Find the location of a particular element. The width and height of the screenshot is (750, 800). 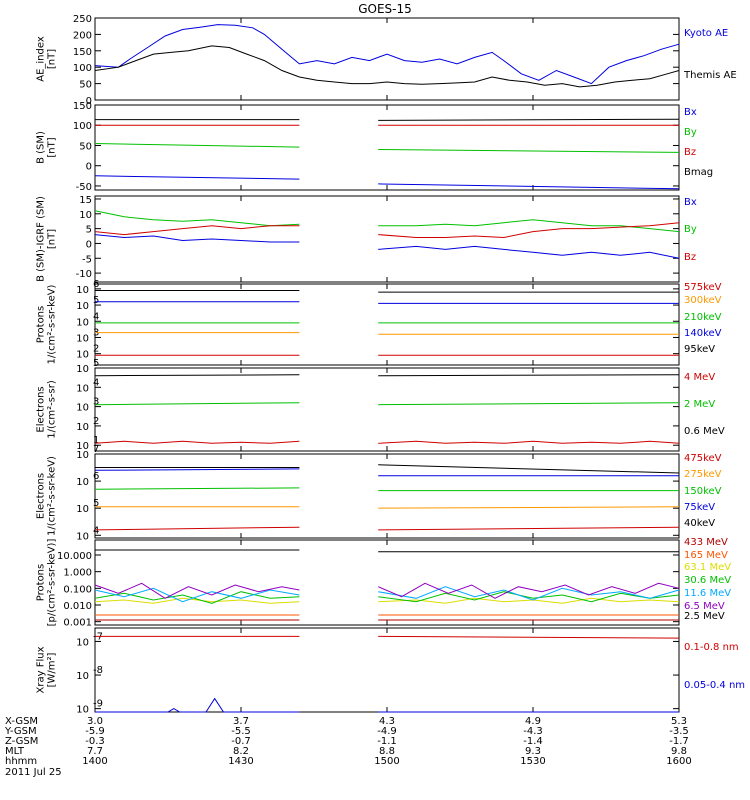

y-tick-exponent: 7 is located at coordinates (96, 449).